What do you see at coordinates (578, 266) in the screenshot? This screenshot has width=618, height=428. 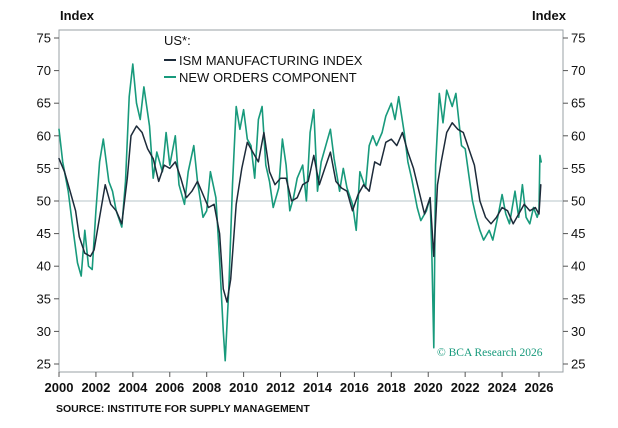 I see `y-tick-right-label: 40` at bounding box center [578, 266].